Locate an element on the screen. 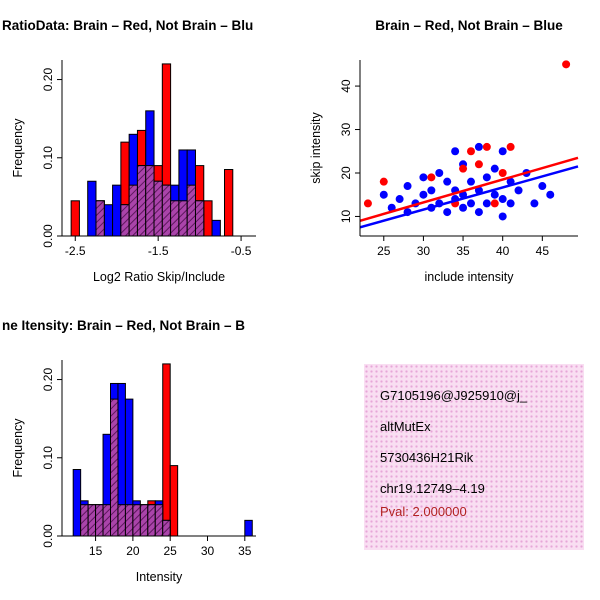  x-tick-label: 45 is located at coordinates (543, 251).